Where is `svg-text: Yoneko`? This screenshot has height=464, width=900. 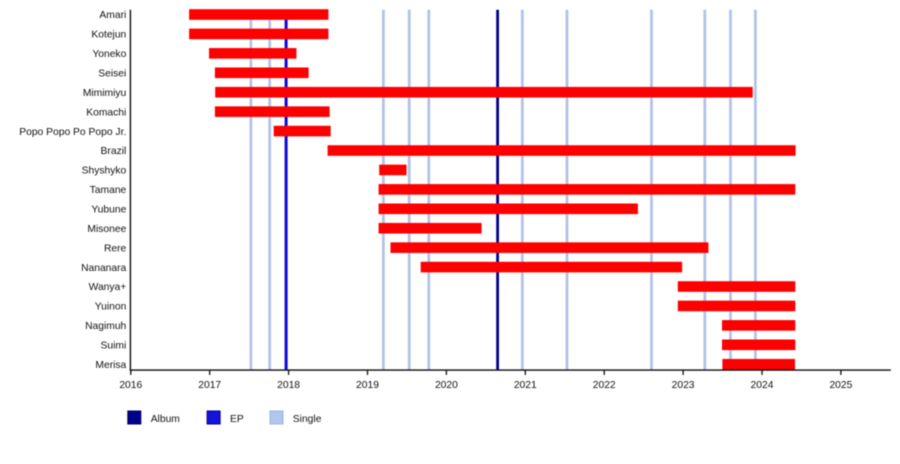 svg-text: Yoneko is located at coordinates (109, 54).